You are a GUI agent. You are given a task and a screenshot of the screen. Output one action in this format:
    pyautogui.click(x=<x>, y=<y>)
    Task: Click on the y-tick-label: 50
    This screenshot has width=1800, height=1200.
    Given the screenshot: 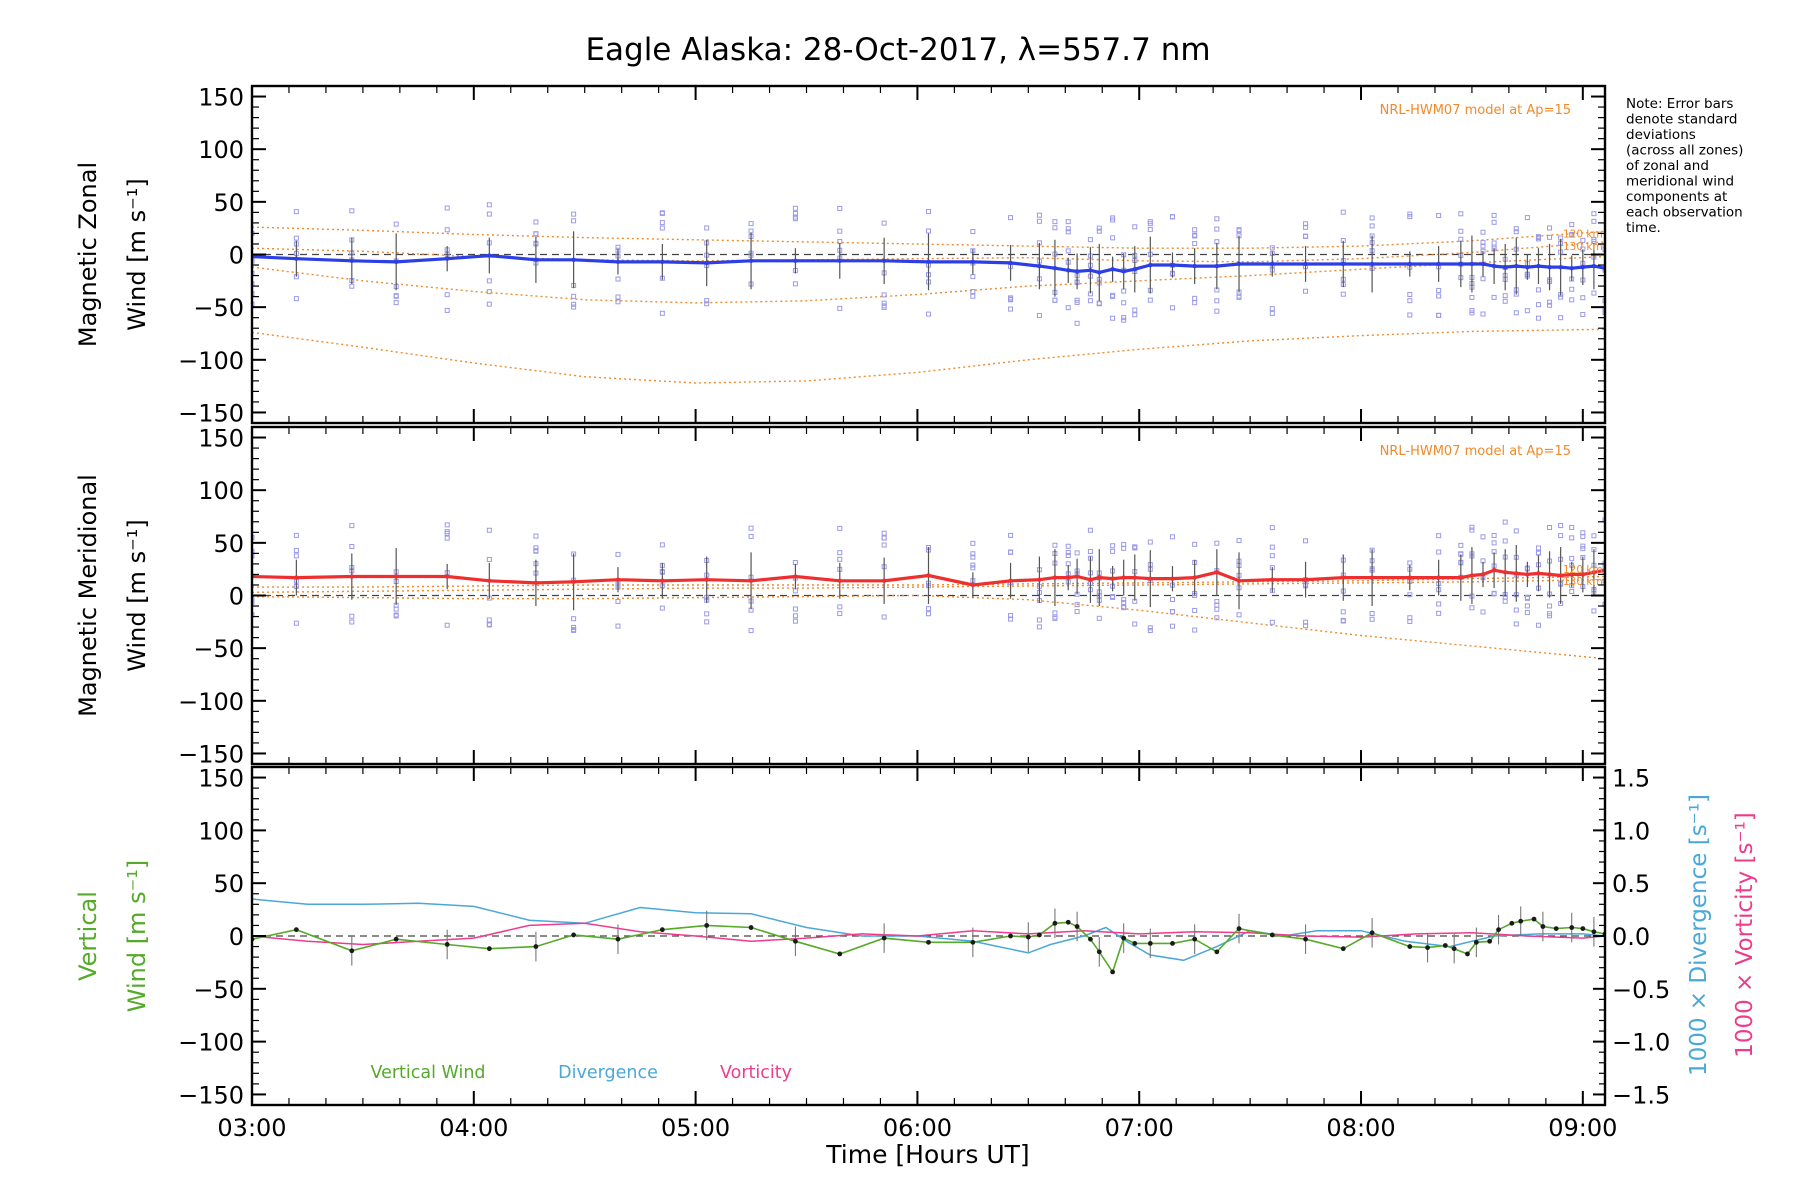 What is the action you would take?
    pyautogui.click(x=228, y=544)
    